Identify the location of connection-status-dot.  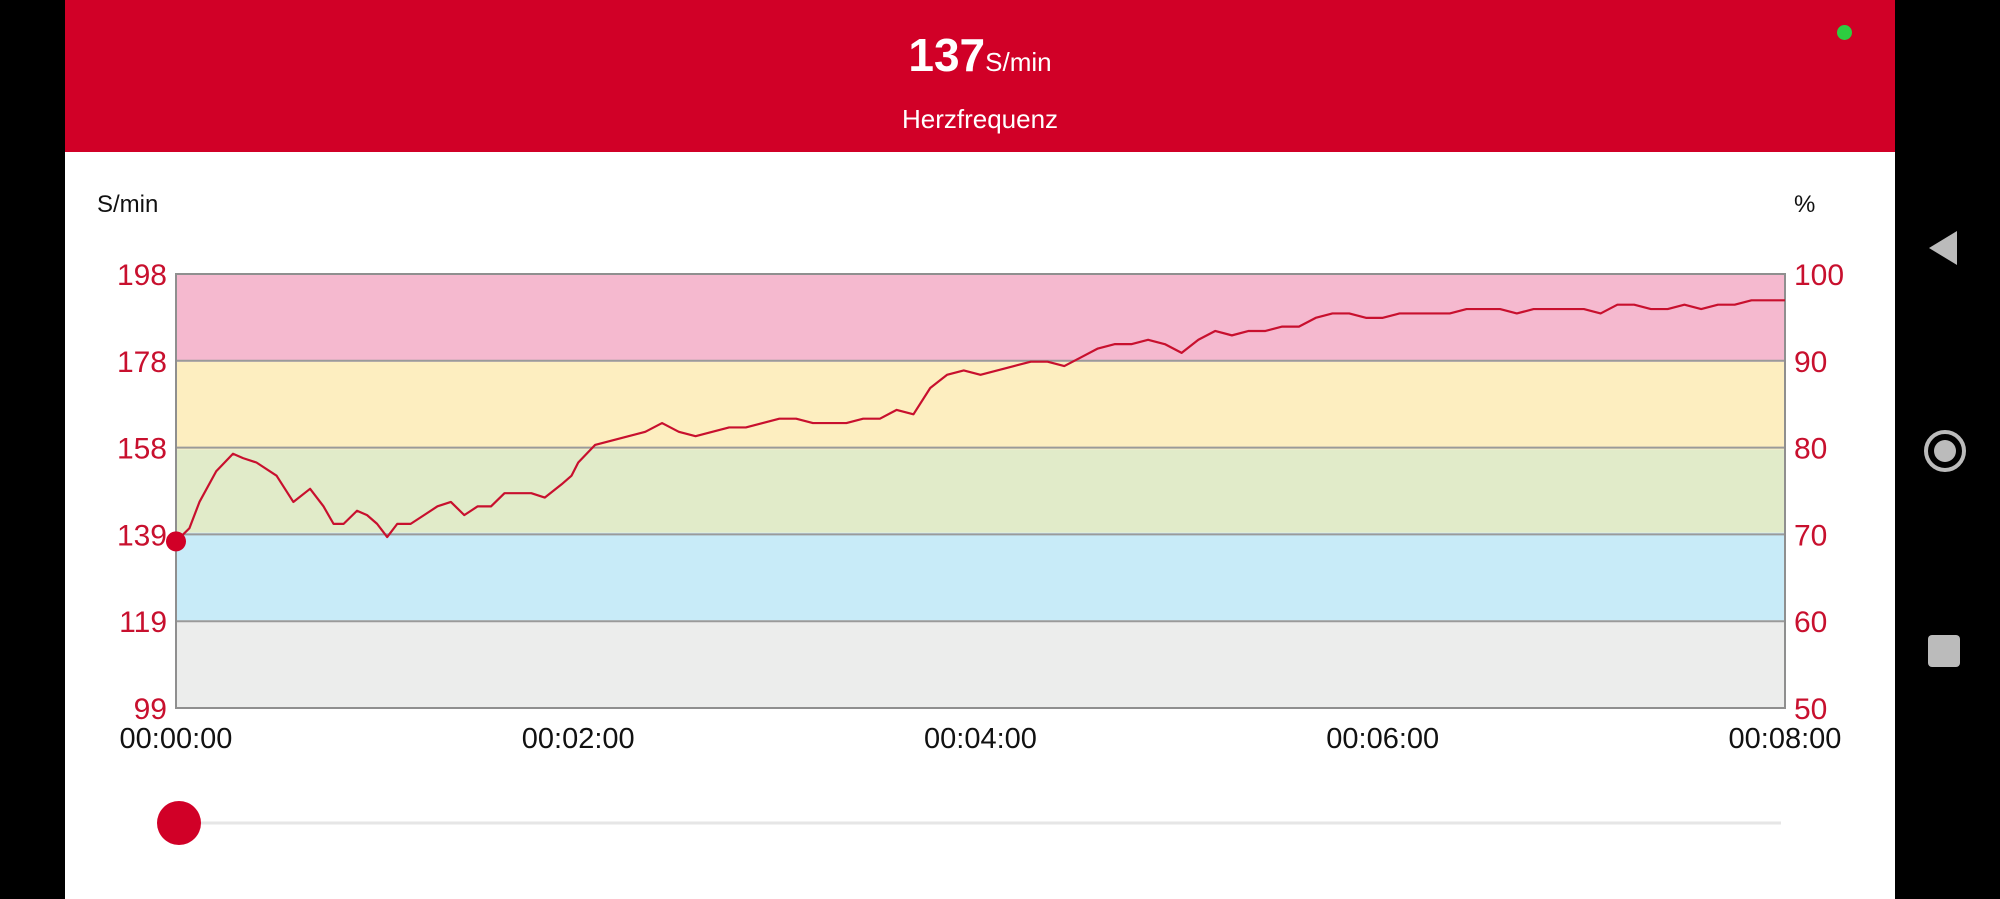
(1844, 32).